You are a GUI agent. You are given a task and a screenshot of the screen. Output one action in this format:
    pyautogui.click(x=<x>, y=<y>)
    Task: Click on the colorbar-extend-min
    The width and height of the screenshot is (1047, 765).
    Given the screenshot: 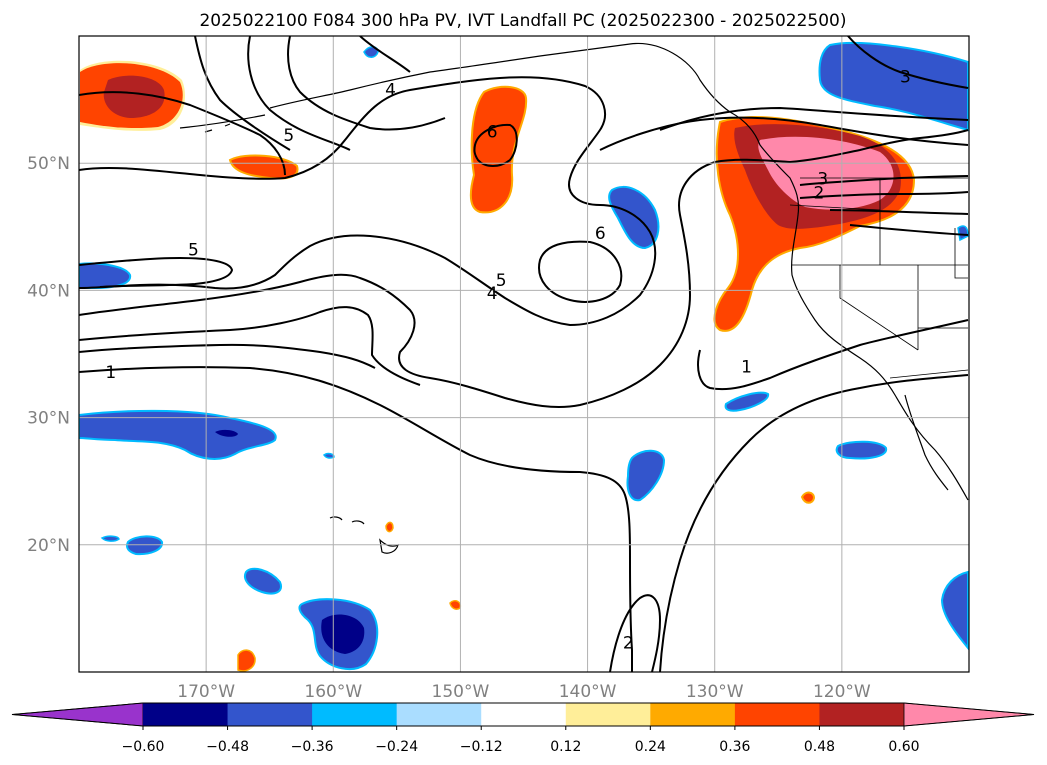 What is the action you would take?
    pyautogui.click(x=77, y=714)
    